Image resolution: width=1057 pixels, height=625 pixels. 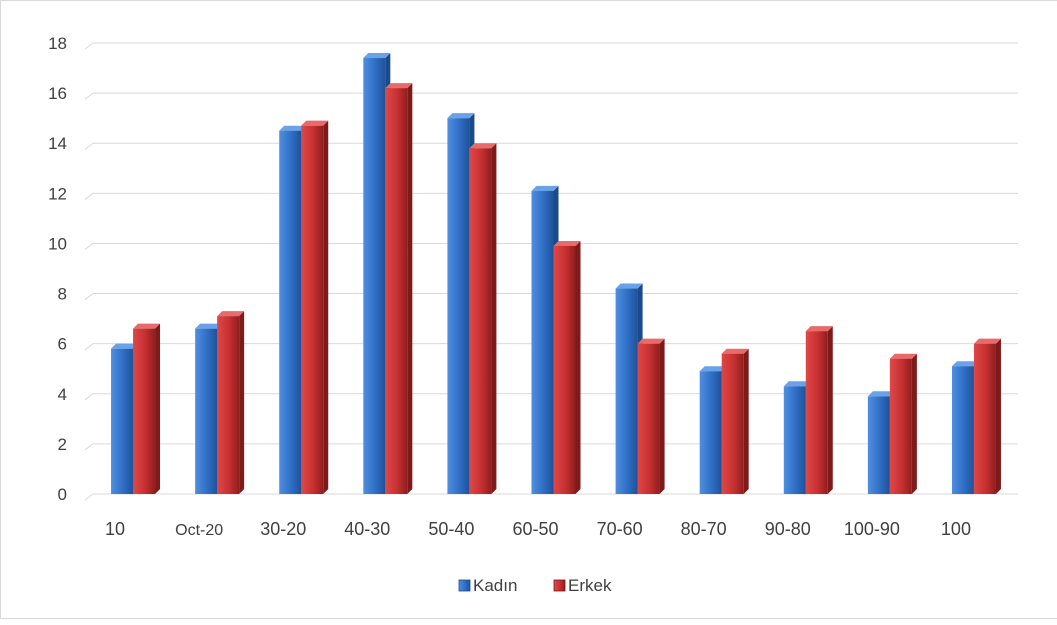 I want to click on y-tick-label: 16, so click(x=57, y=93).